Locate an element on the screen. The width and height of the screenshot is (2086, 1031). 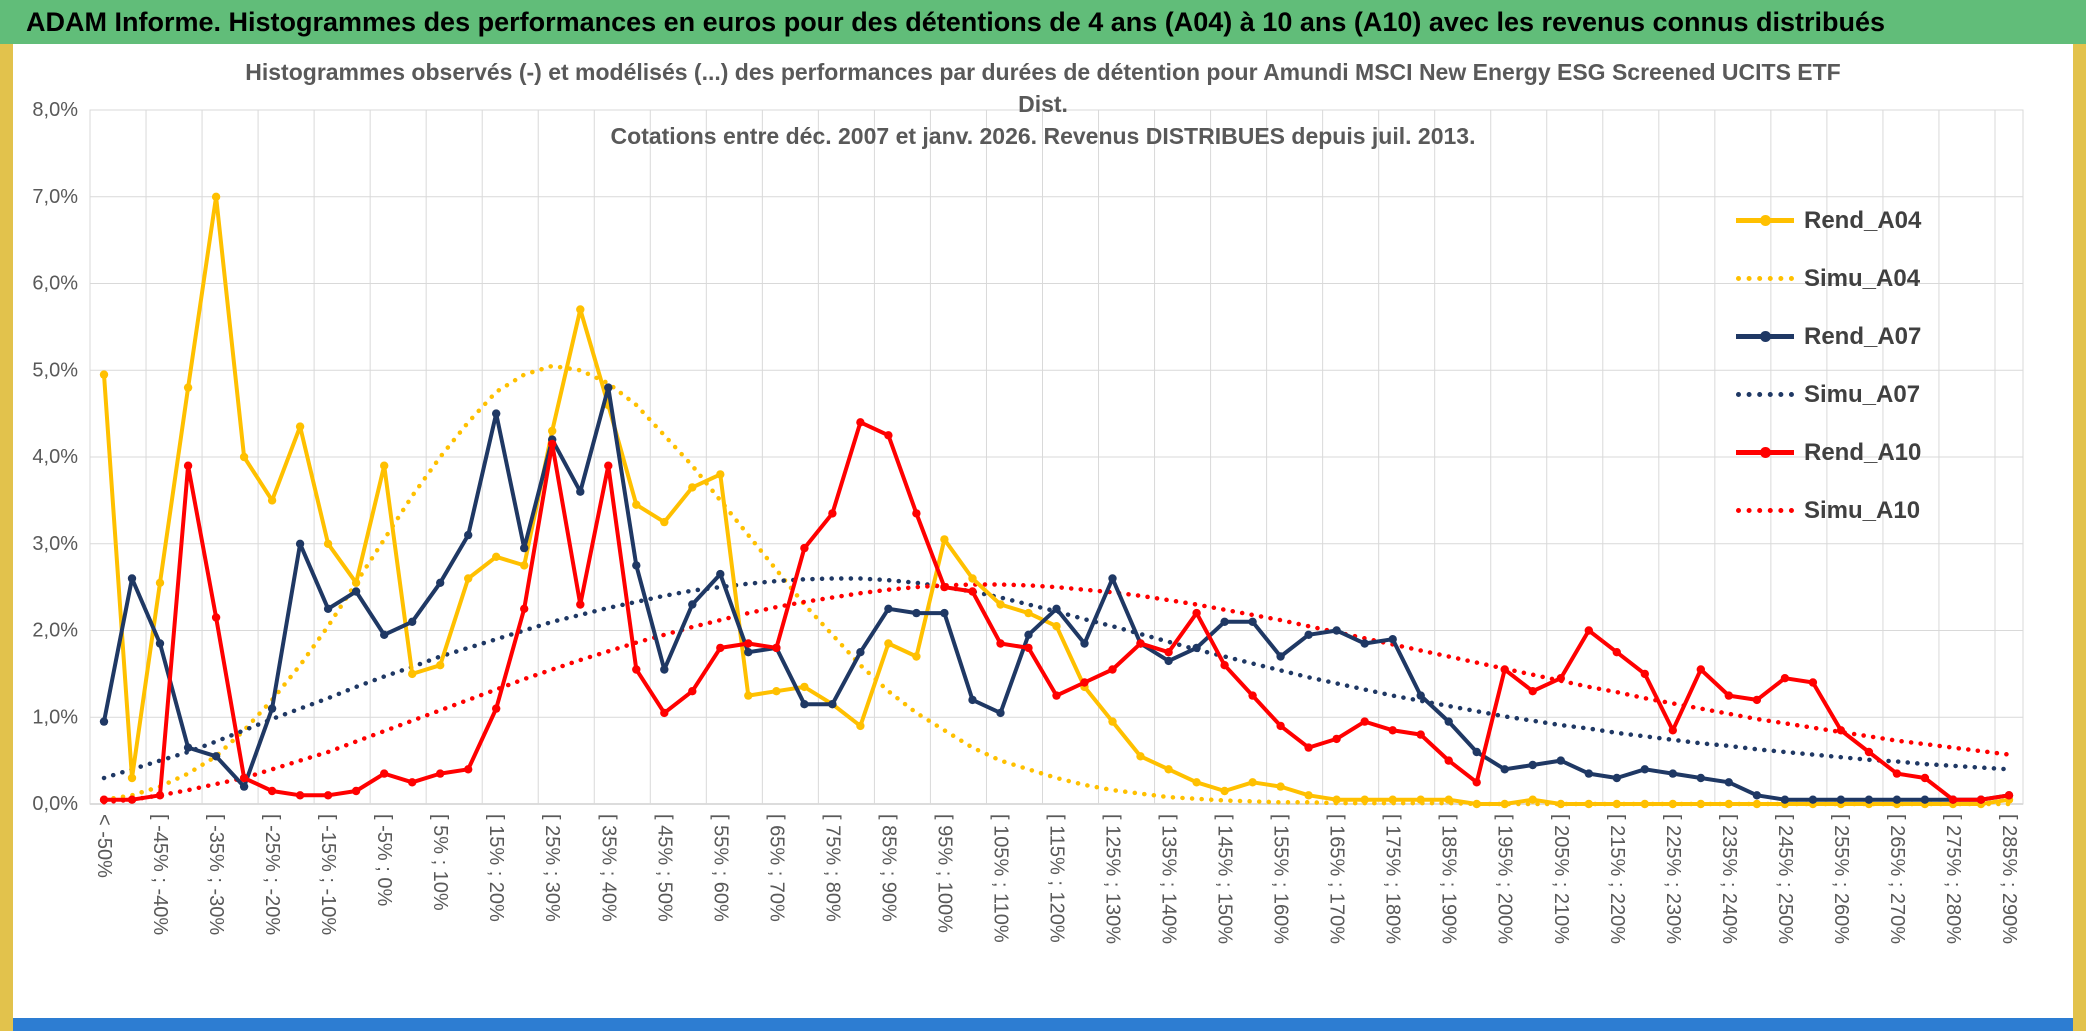
legend-item-rend-a07: Rend_A07 is located at coordinates (1828, 336).